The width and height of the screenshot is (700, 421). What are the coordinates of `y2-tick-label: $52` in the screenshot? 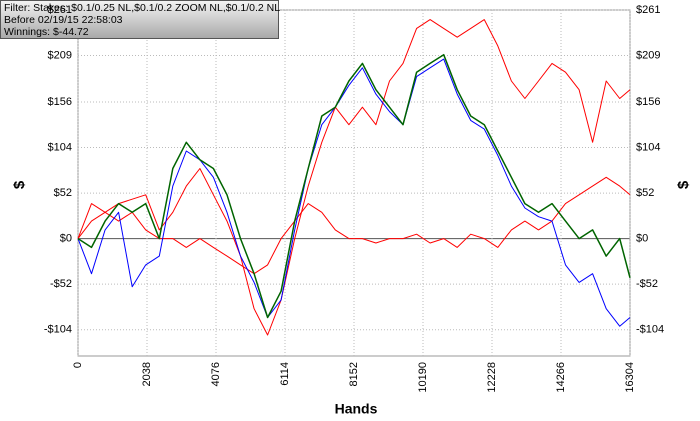 It's located at (645, 193).